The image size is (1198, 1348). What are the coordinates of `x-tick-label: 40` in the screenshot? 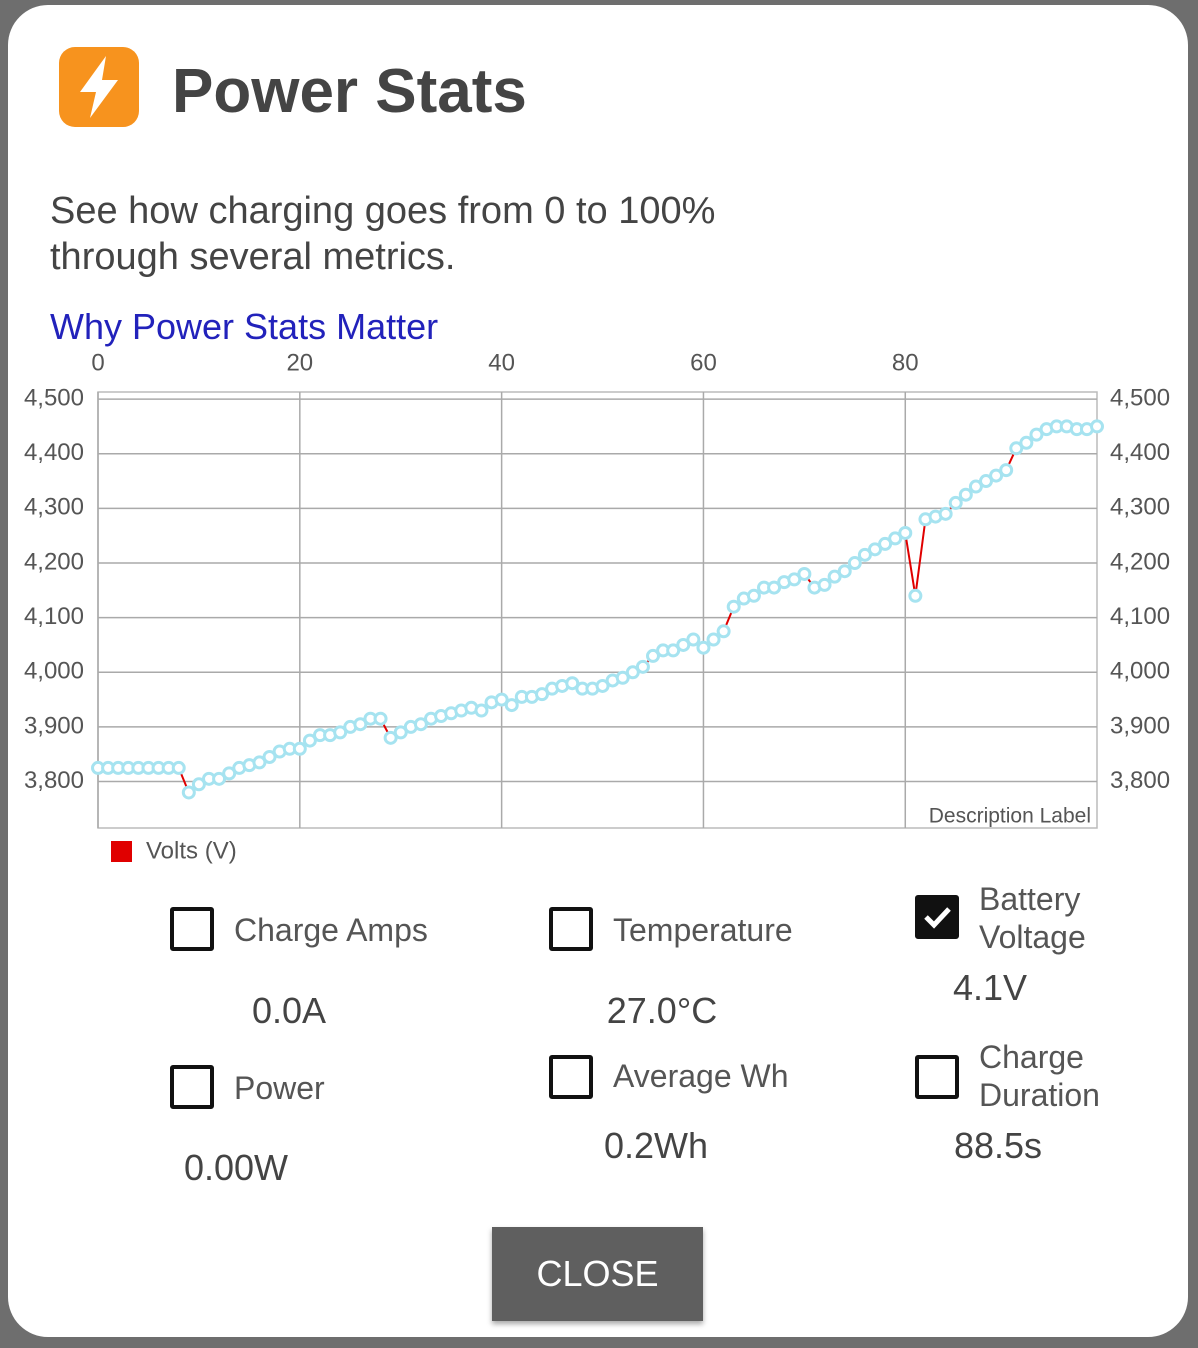 It's located at (501, 362).